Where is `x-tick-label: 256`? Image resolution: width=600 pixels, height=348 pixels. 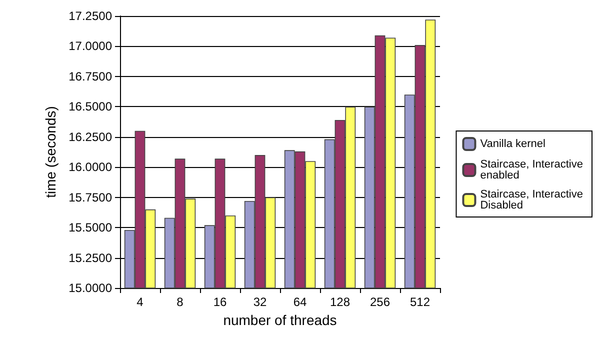
x-tick-label: 256 is located at coordinates (380, 302).